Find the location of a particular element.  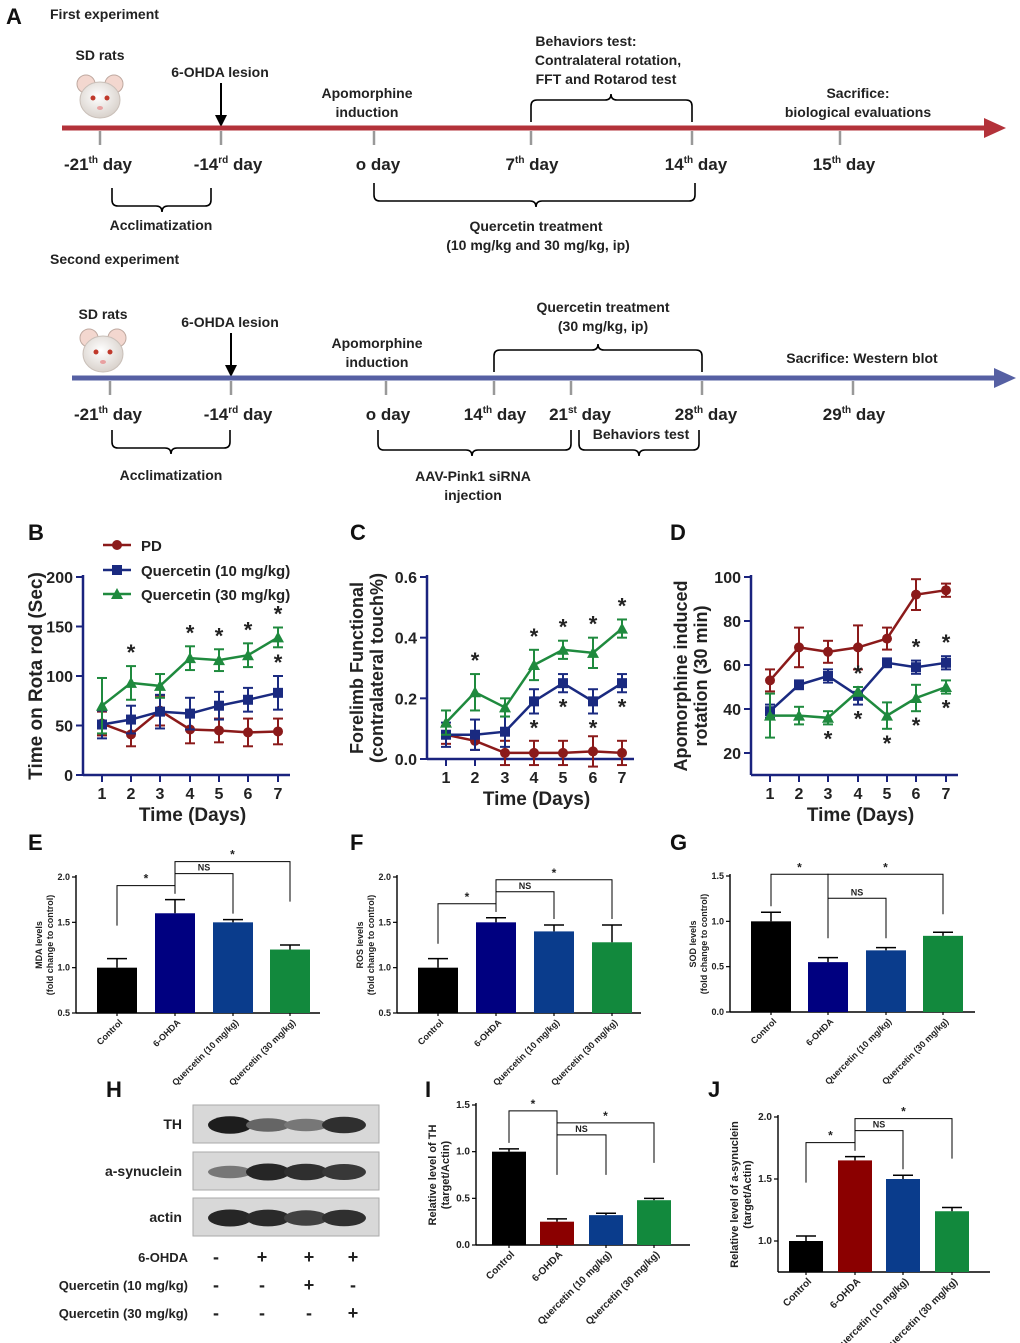

treatment-row-label: Quercetin (10 mg/kg) is located at coordinates (123, 1285).